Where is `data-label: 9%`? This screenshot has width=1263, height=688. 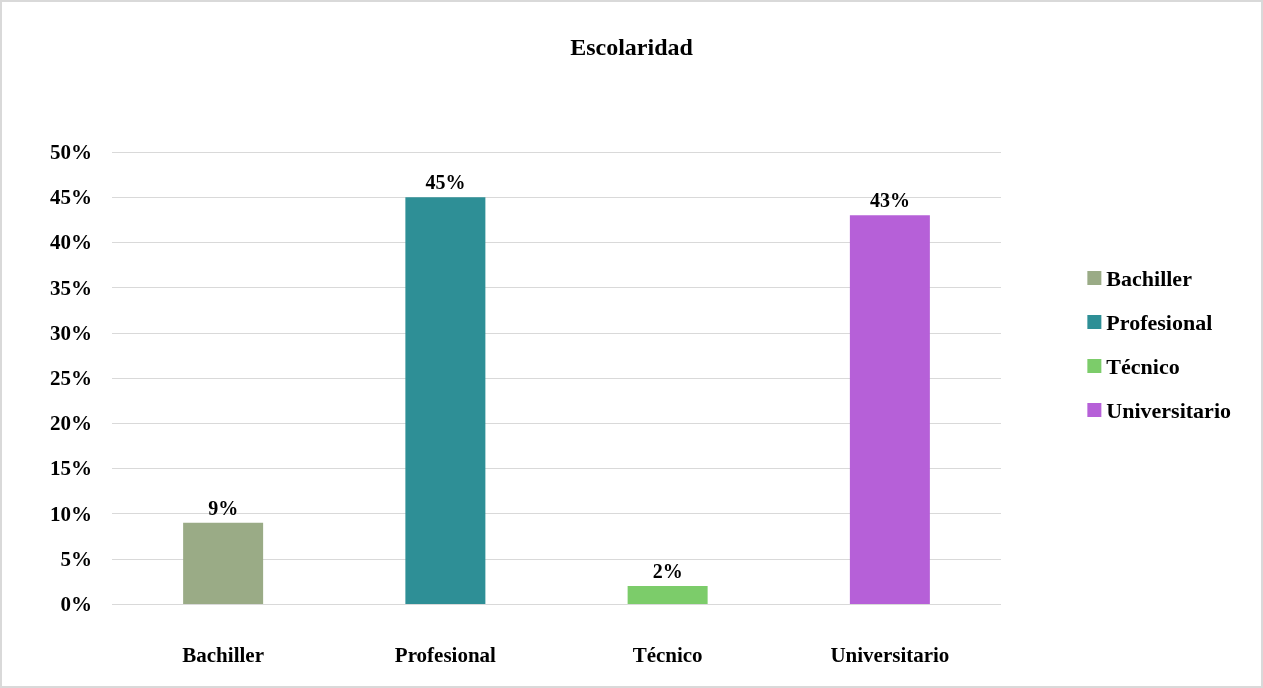 data-label: 9% is located at coordinates (223, 507).